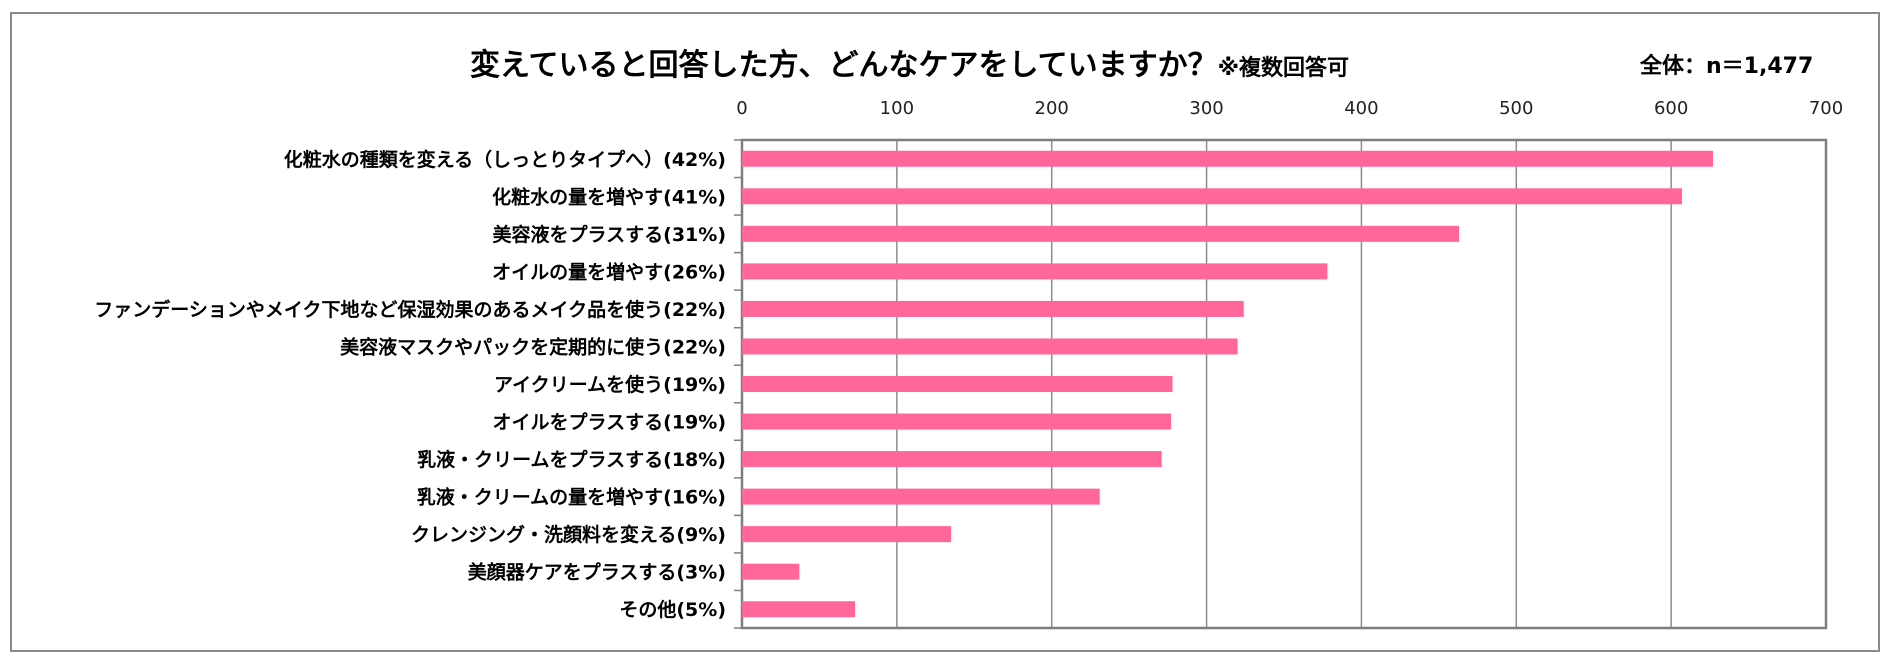 The image size is (1895, 669). Describe the element at coordinates (1361, 108) in the screenshot. I see `x-tick-label: 400` at that location.